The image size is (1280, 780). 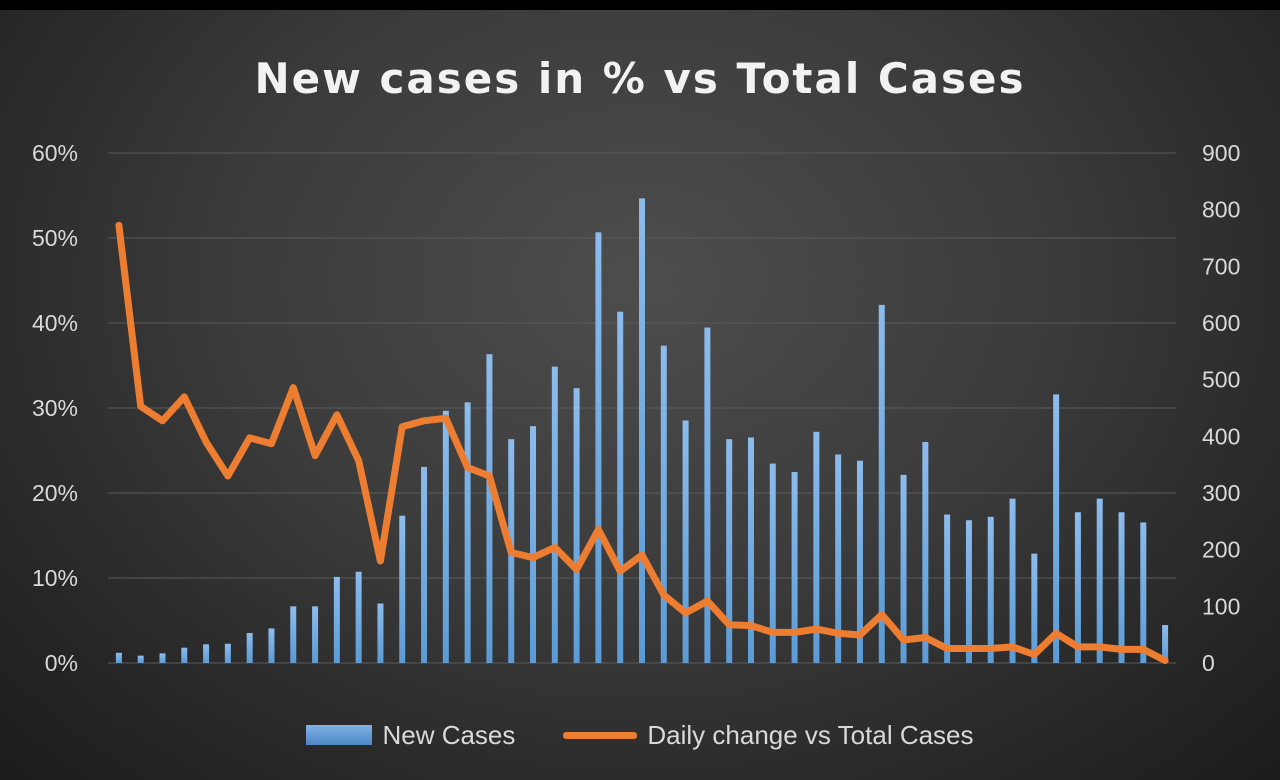 What do you see at coordinates (61, 663) in the screenshot?
I see `left-tick-label: 0%` at bounding box center [61, 663].